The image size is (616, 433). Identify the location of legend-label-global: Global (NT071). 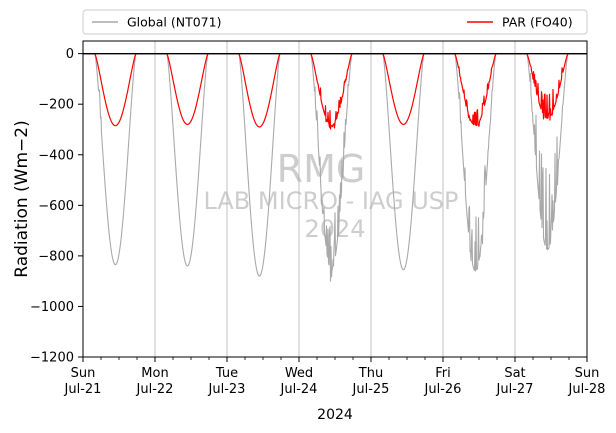
(174, 22).